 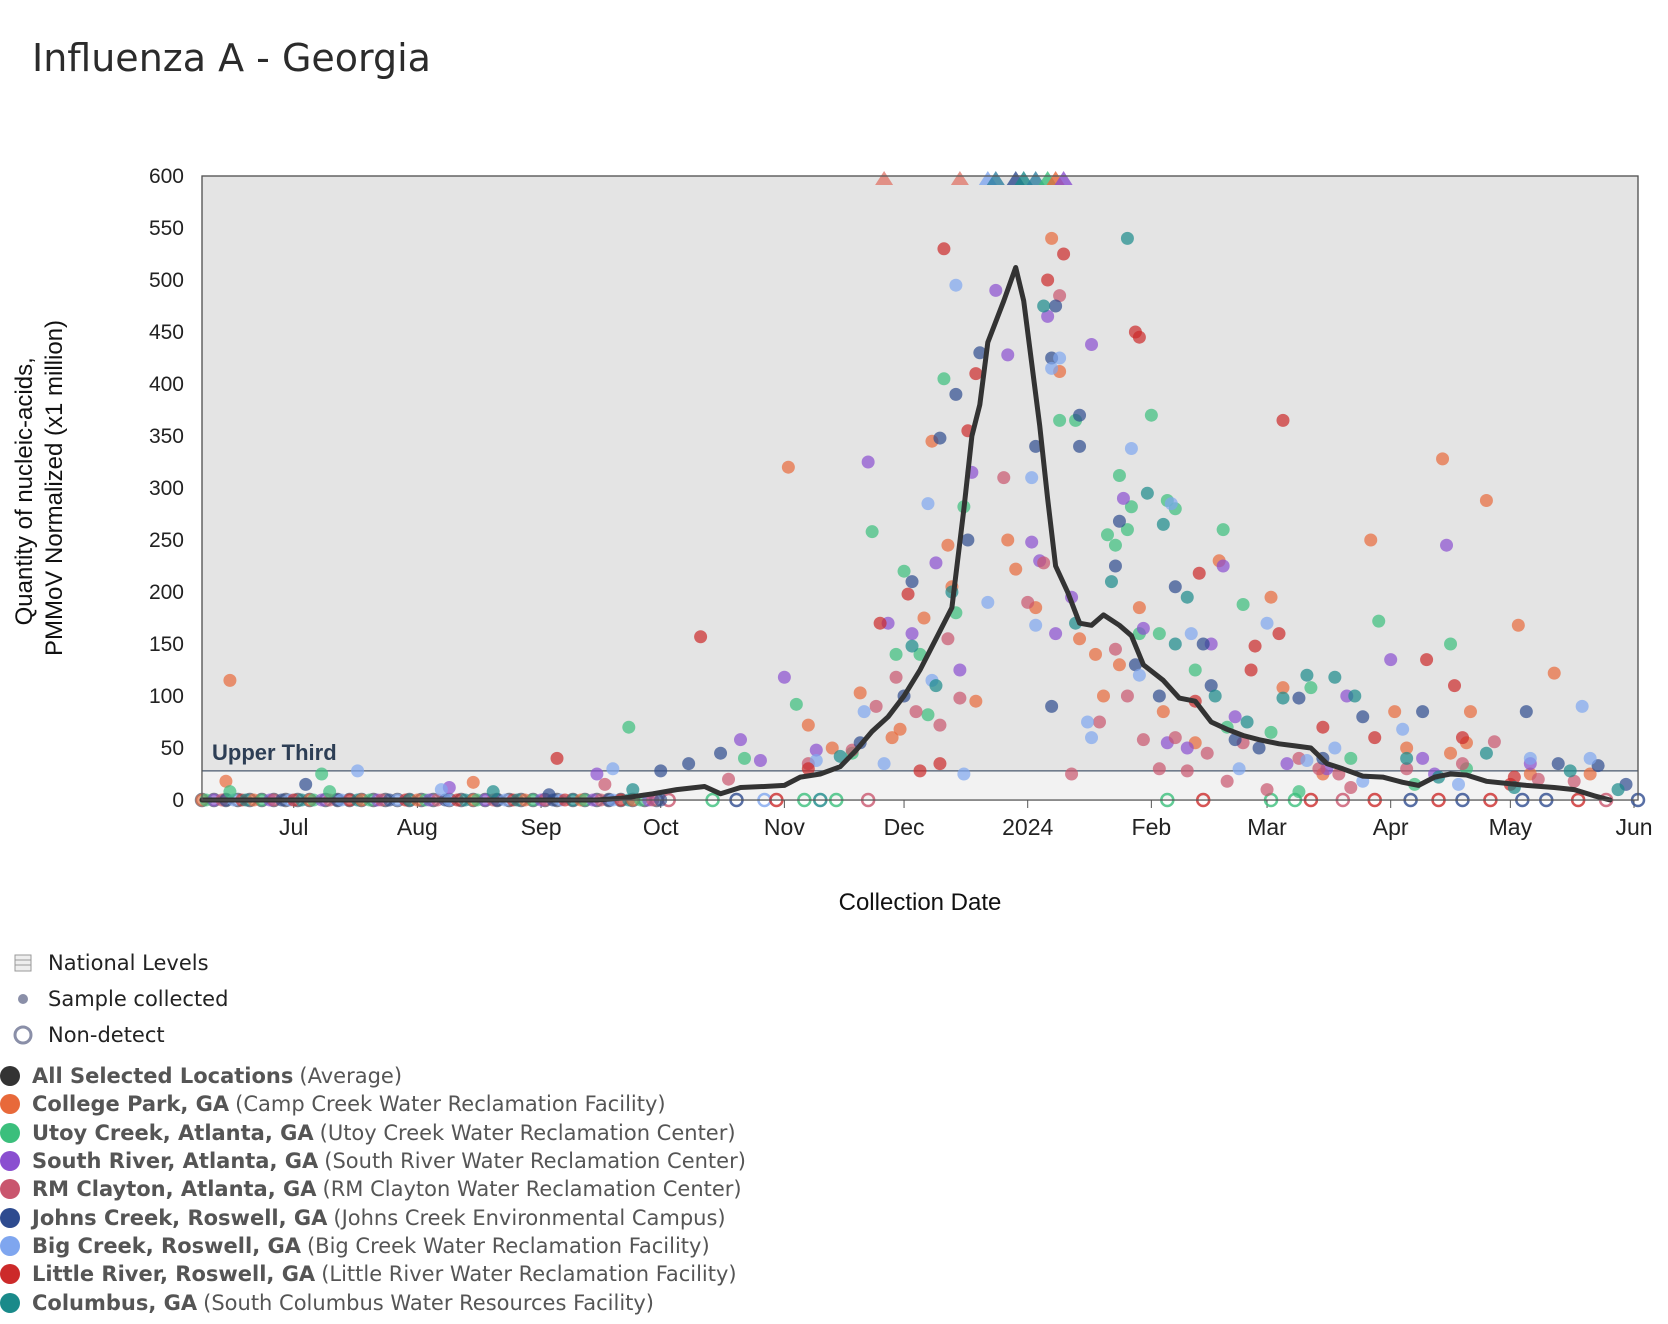 What do you see at coordinates (508, 1245) in the screenshot?
I see `legend-site-facility: (Big Creek Water Reclamation Facility)` at bounding box center [508, 1245].